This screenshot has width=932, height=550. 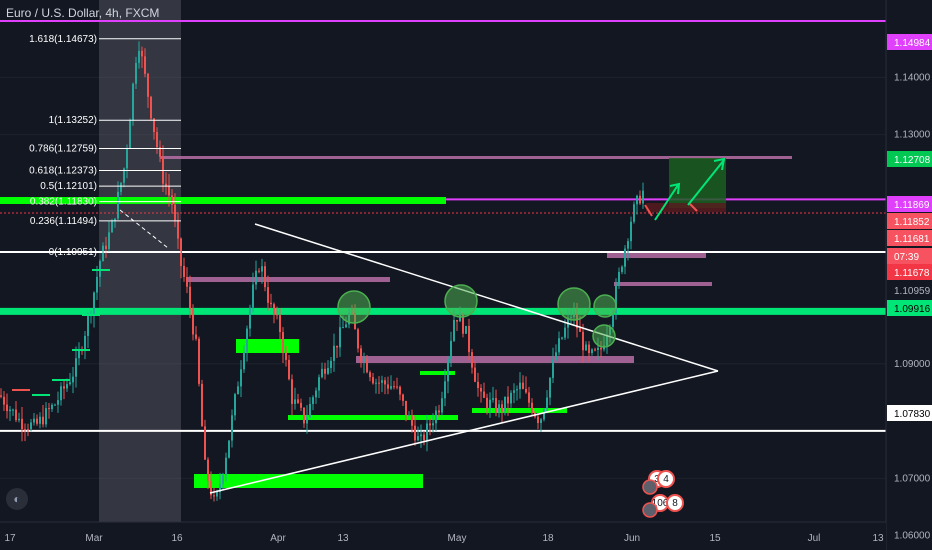 I want to click on tradingview-logo-icon: ◐, so click(x=17, y=499).